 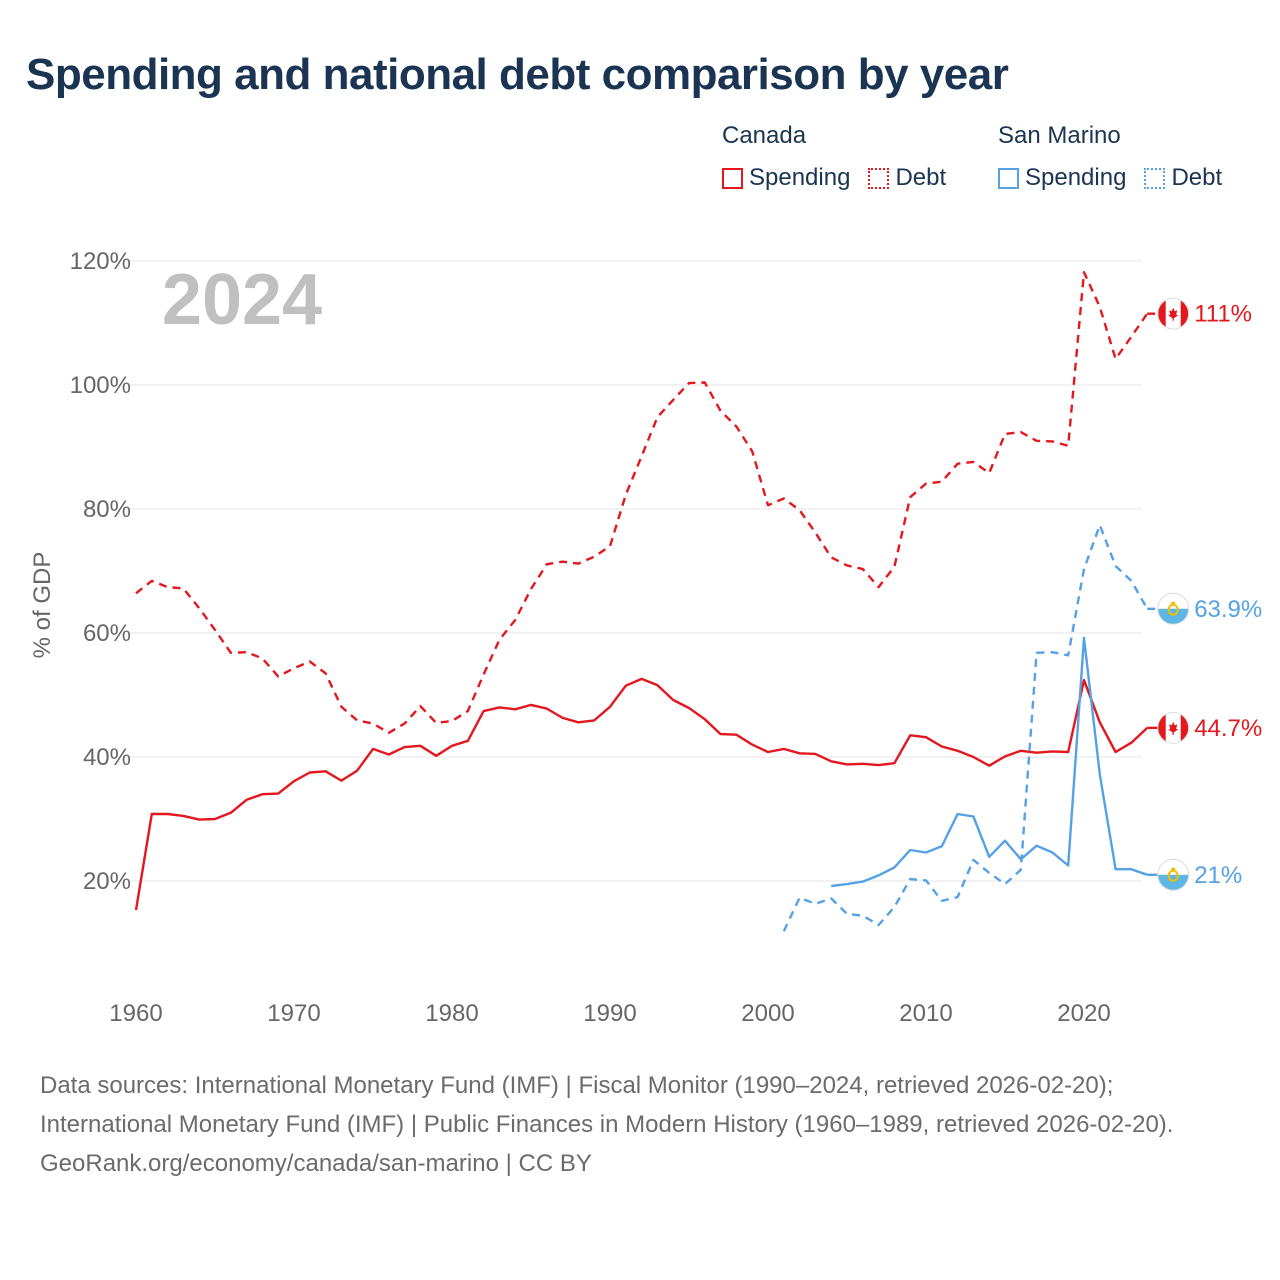 What do you see at coordinates (242, 300) in the screenshot?
I see `year-watermark: 2024` at bounding box center [242, 300].